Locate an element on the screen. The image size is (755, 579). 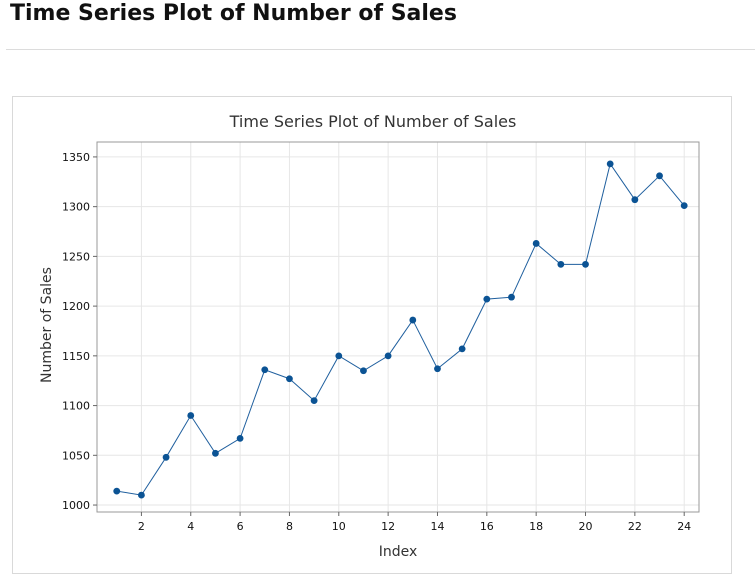
y-tick-label: 1200 is located at coordinates (76, 306).